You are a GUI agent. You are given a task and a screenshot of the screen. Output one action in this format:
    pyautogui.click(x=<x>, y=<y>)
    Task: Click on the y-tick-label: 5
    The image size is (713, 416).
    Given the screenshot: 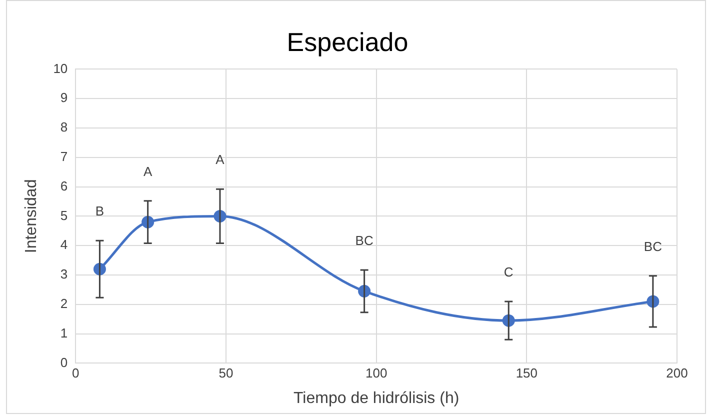 What is the action you would take?
    pyautogui.click(x=64, y=215)
    